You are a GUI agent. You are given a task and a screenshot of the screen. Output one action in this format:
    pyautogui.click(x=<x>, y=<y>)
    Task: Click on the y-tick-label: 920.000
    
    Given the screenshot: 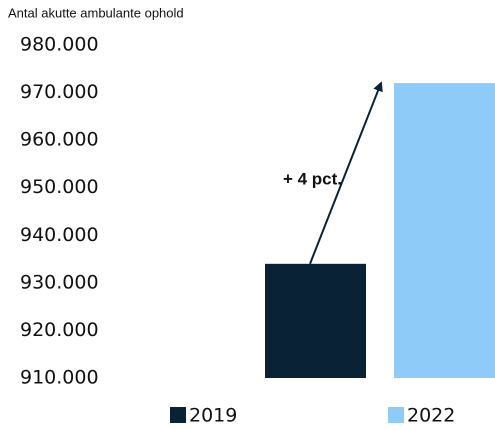 What is the action you would take?
    pyautogui.click(x=59, y=330)
    